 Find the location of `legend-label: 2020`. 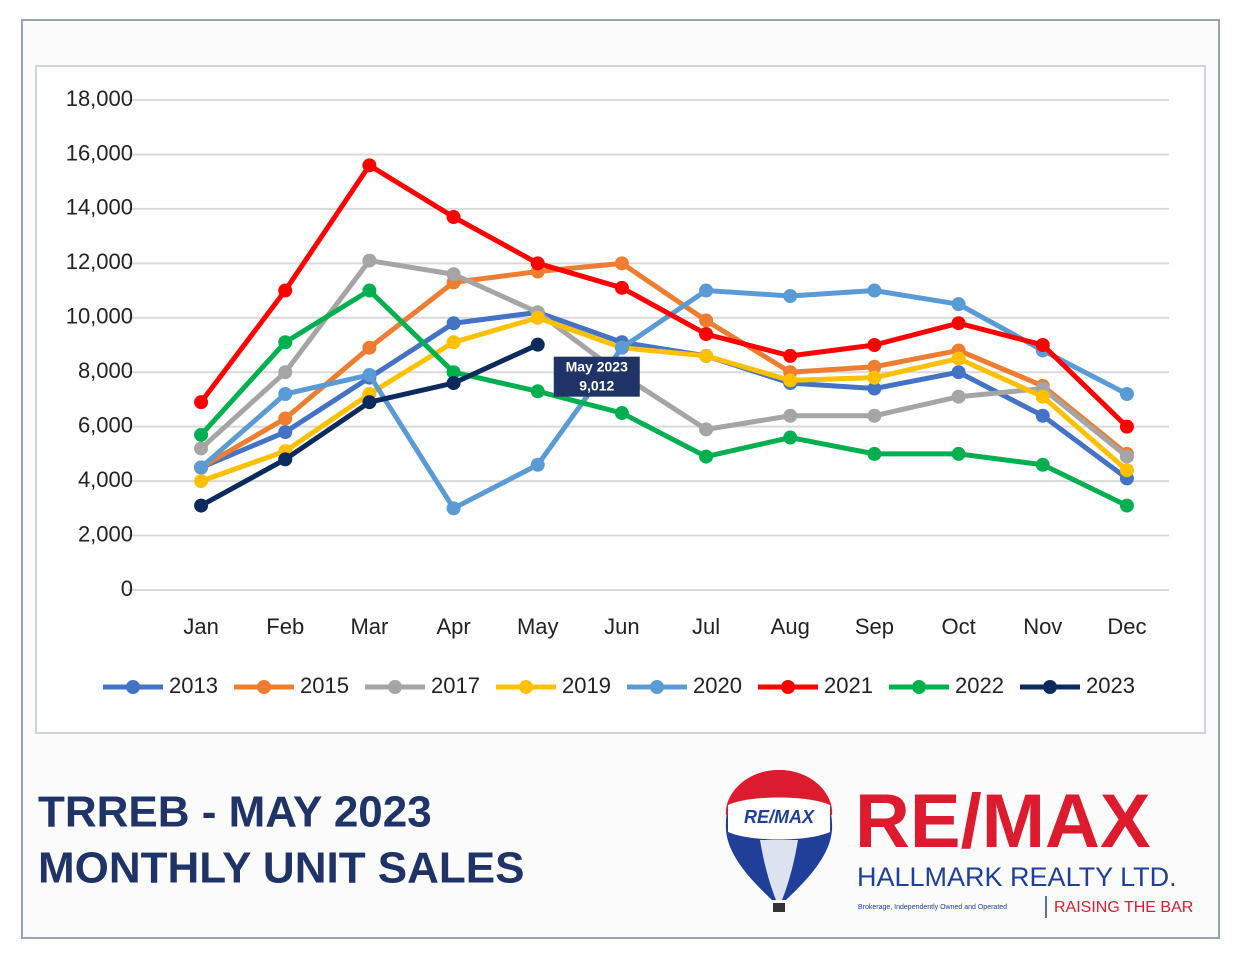

legend-label: 2020 is located at coordinates (717, 685).